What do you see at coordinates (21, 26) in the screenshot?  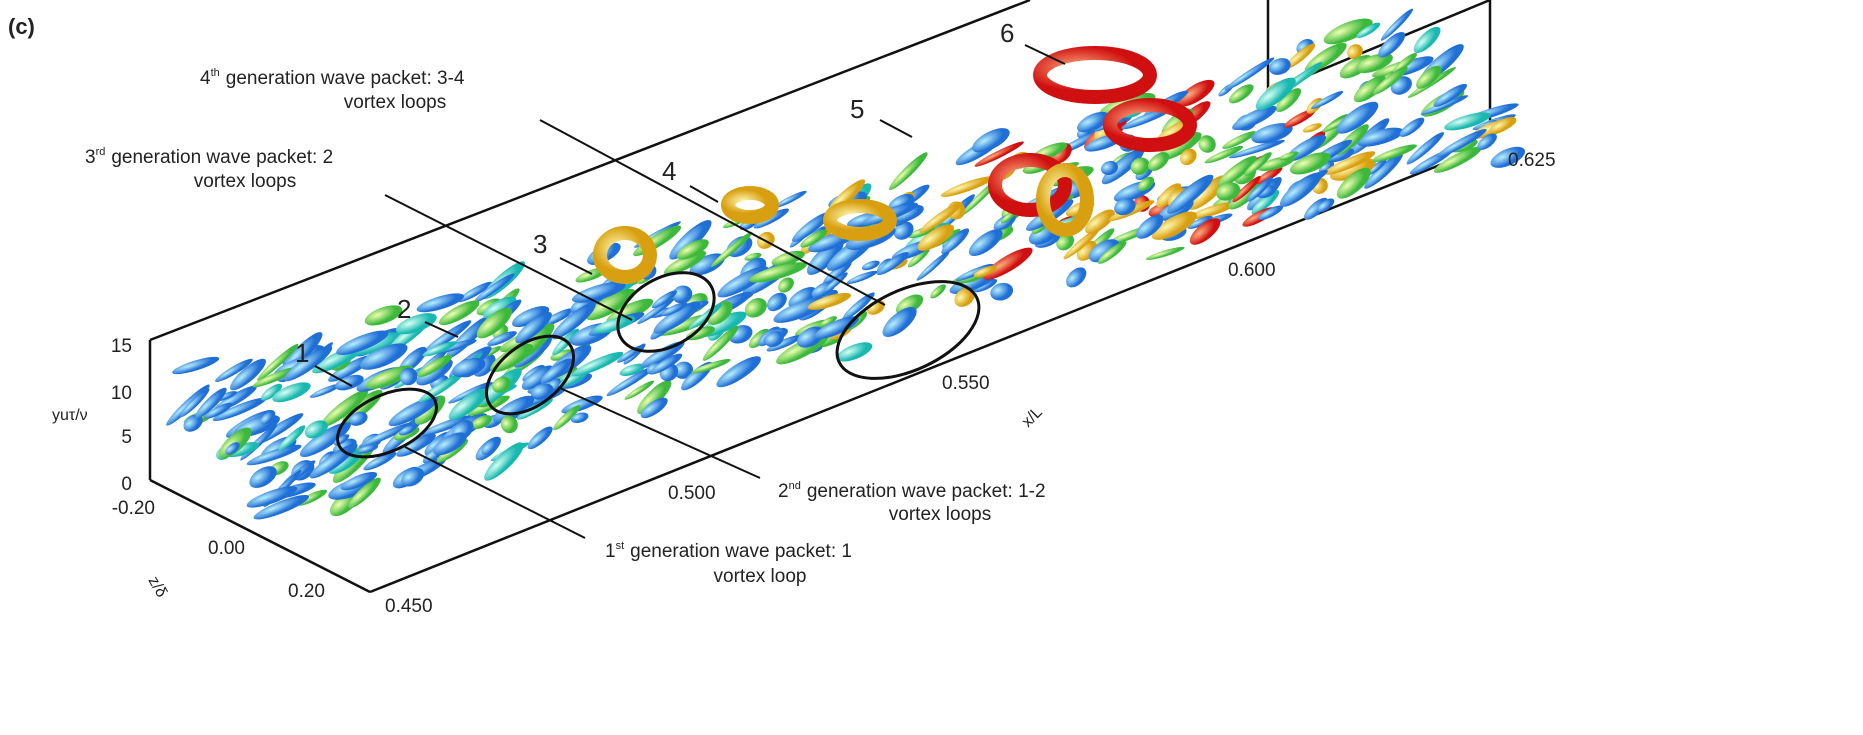 I see `panel-label: (c)` at bounding box center [21, 26].